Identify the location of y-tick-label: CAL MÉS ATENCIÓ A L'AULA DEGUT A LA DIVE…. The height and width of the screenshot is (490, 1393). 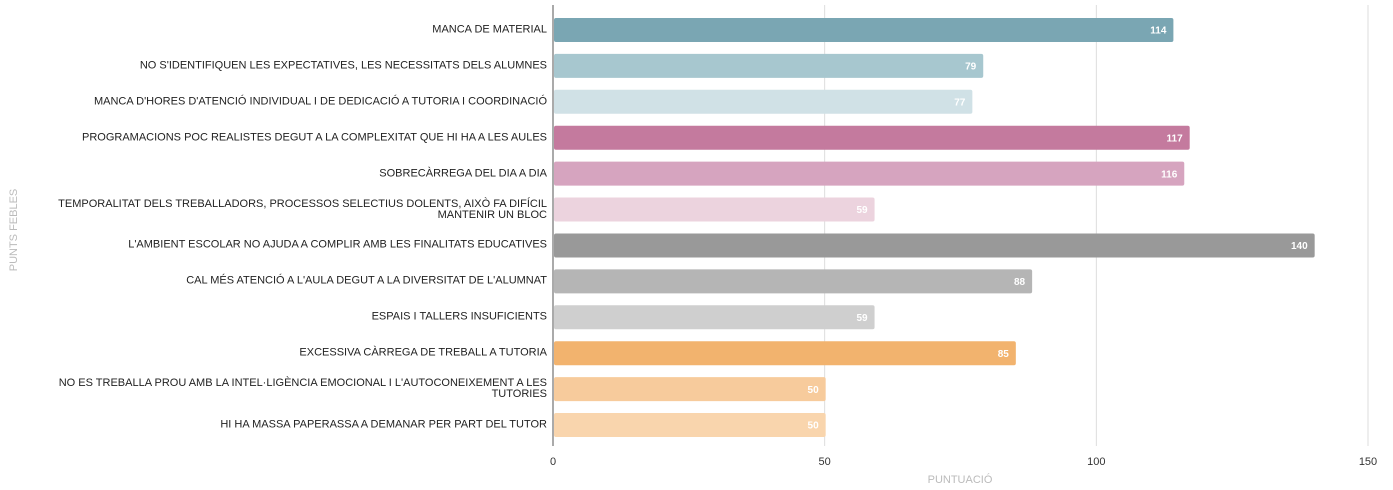
(366, 280).